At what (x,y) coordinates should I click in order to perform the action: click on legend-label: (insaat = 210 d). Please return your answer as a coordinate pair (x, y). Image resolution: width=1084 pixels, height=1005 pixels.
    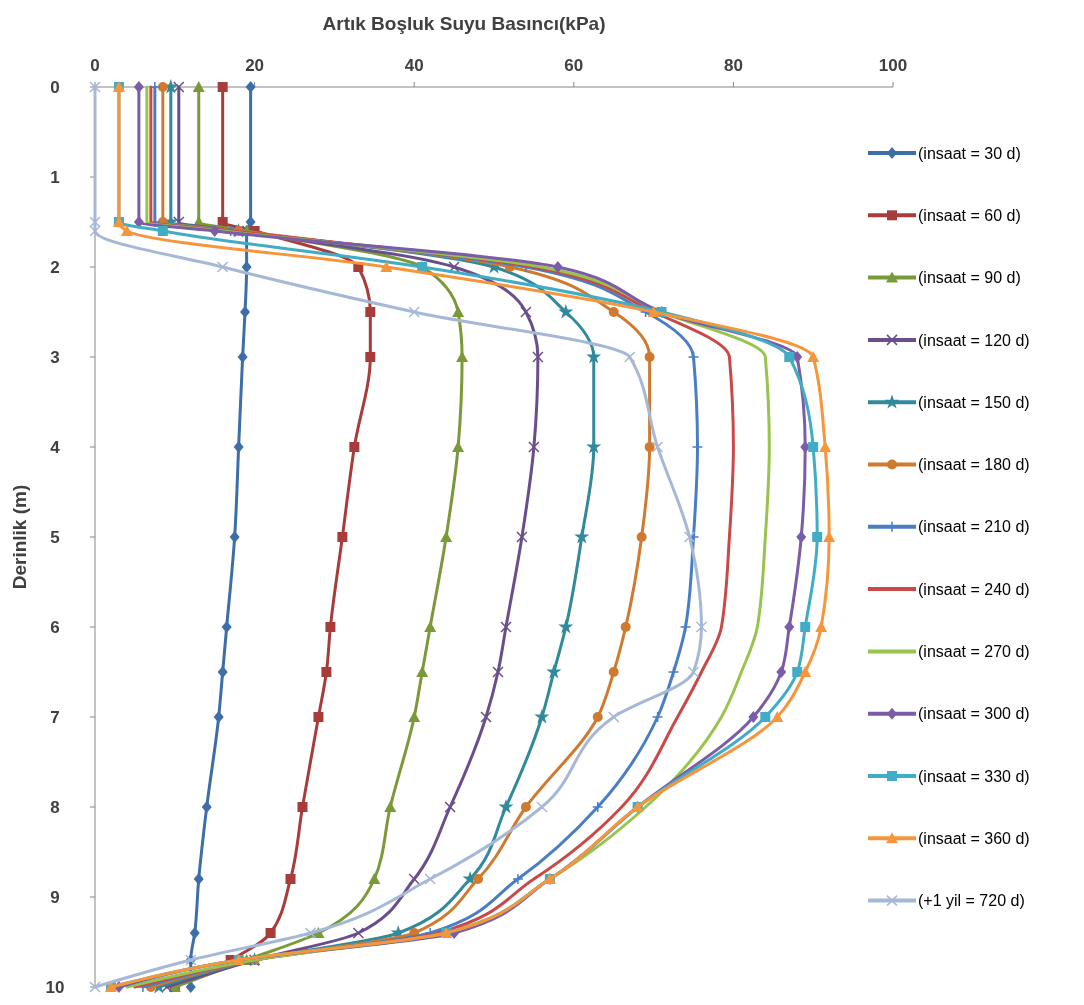
    Looking at the image, I should click on (974, 527).